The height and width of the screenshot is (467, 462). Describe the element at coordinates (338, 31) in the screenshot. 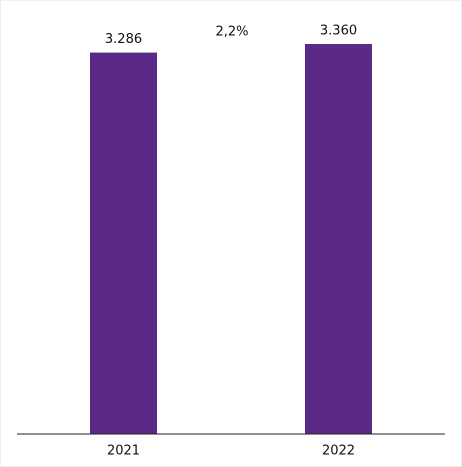

I see `value-label: 3.360` at that location.